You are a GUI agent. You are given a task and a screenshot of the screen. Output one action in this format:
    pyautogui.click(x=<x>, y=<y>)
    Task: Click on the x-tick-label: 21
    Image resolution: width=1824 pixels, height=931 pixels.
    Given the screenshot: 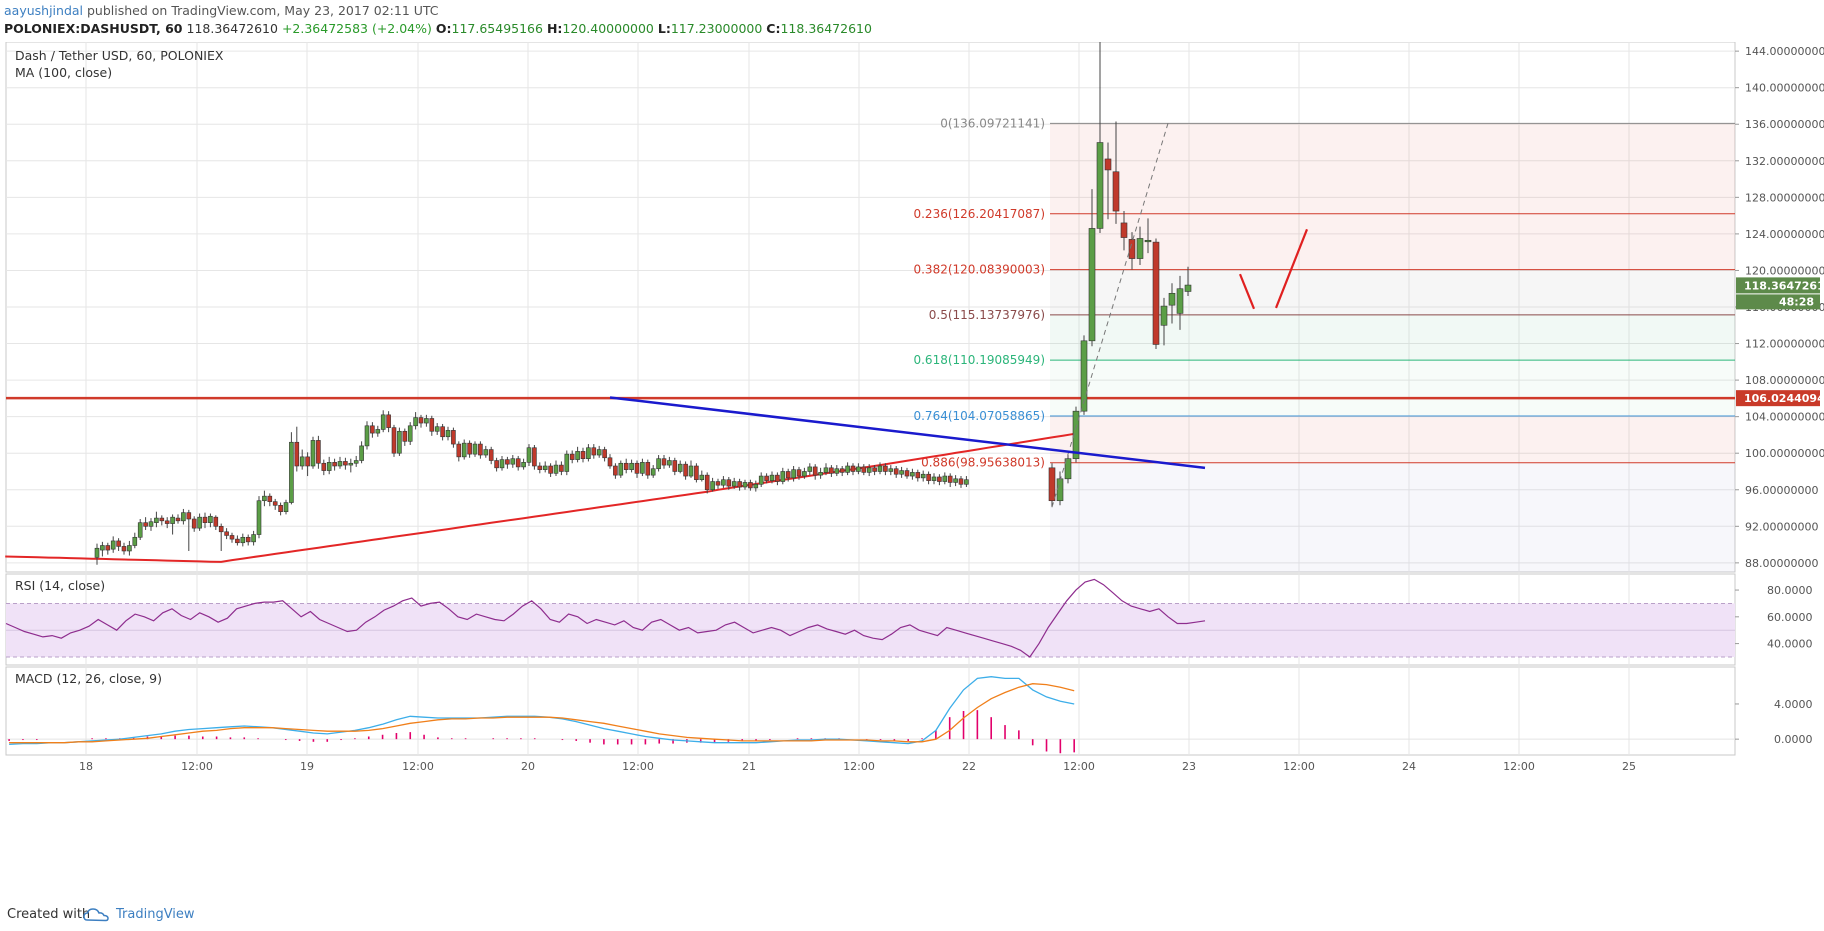 What is the action you would take?
    pyautogui.click(x=749, y=766)
    